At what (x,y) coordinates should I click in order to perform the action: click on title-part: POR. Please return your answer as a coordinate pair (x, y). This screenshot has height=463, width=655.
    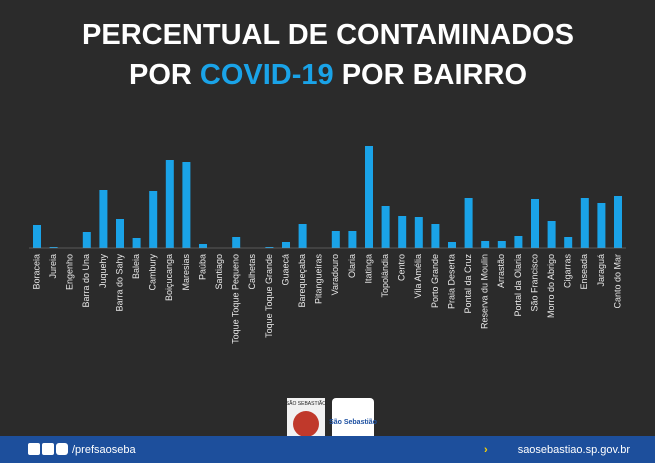
    Looking at the image, I should click on (164, 75).